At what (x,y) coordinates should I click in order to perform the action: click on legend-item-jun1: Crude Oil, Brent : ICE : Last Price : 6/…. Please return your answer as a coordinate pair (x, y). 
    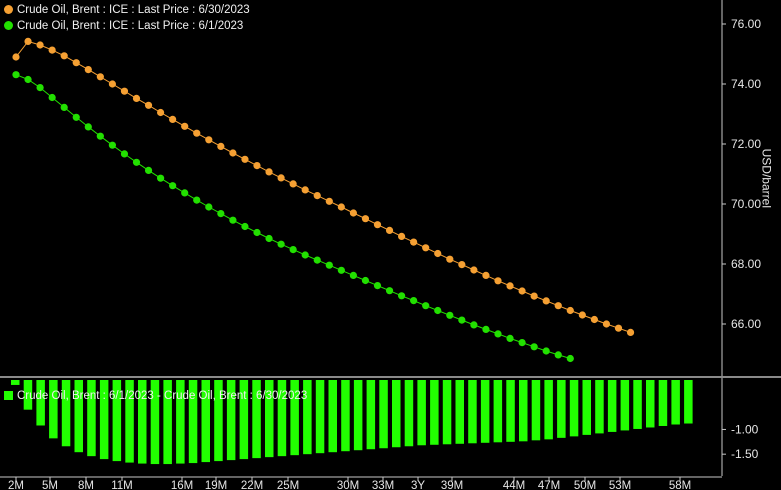
    Looking at the image, I should click on (123, 26).